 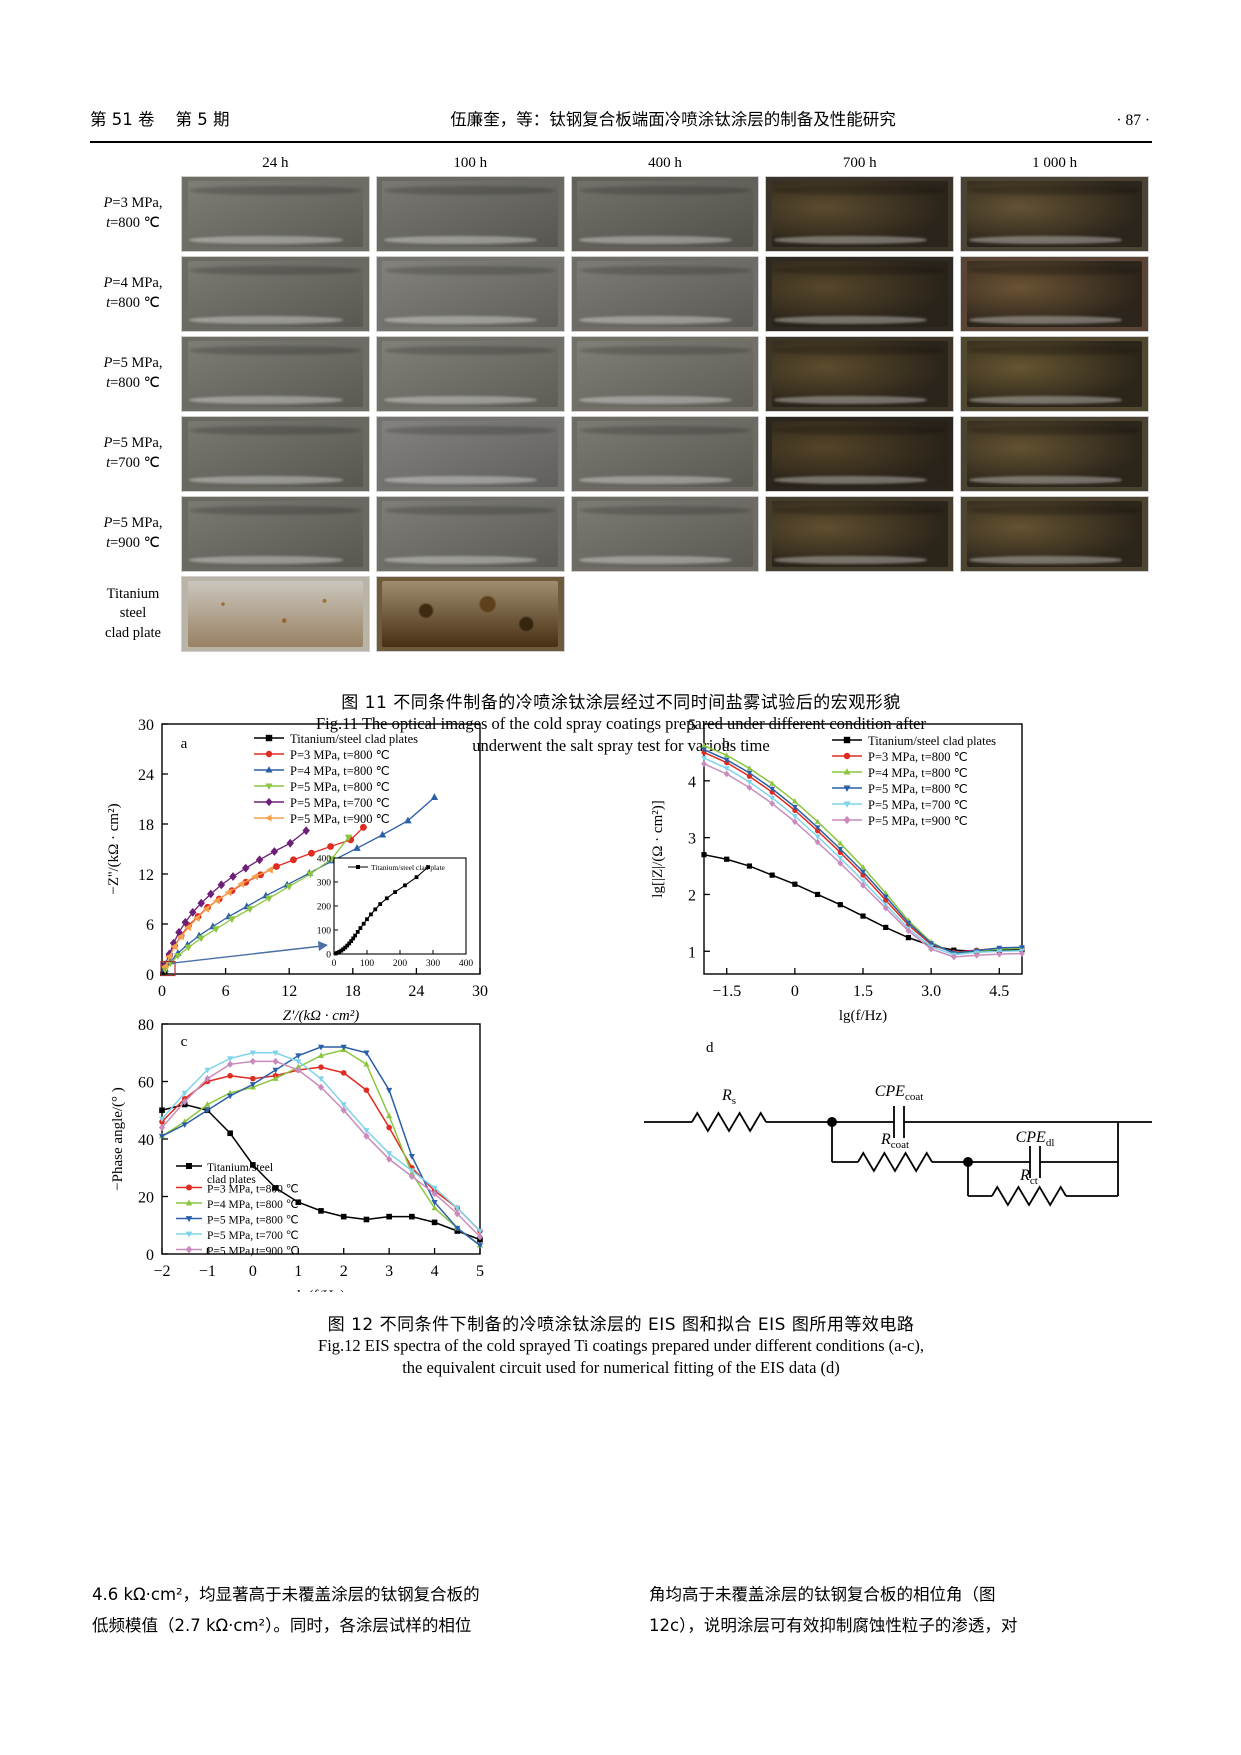 I want to click on inset-x-tick-label: 400, so click(x=466, y=964).